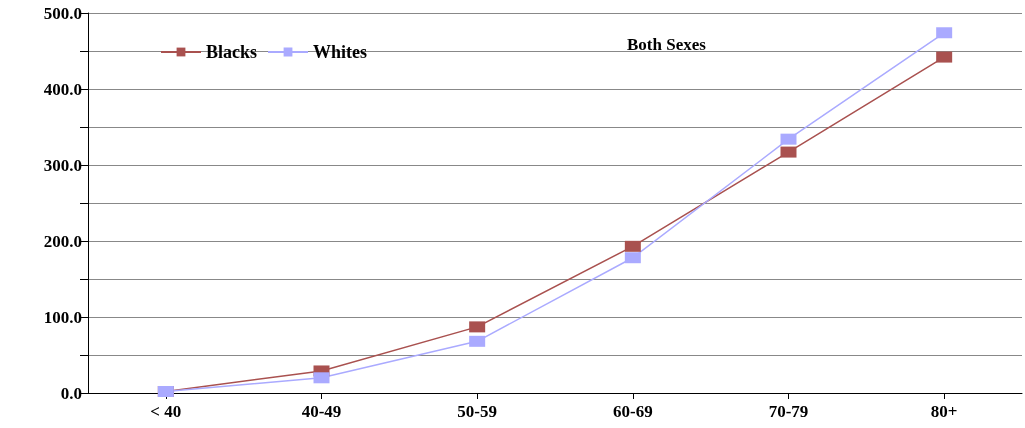 Image resolution: width=1025 pixels, height=428 pixels. What do you see at coordinates (62, 89) in the screenshot?
I see `y-tick-label: 400.0` at bounding box center [62, 89].